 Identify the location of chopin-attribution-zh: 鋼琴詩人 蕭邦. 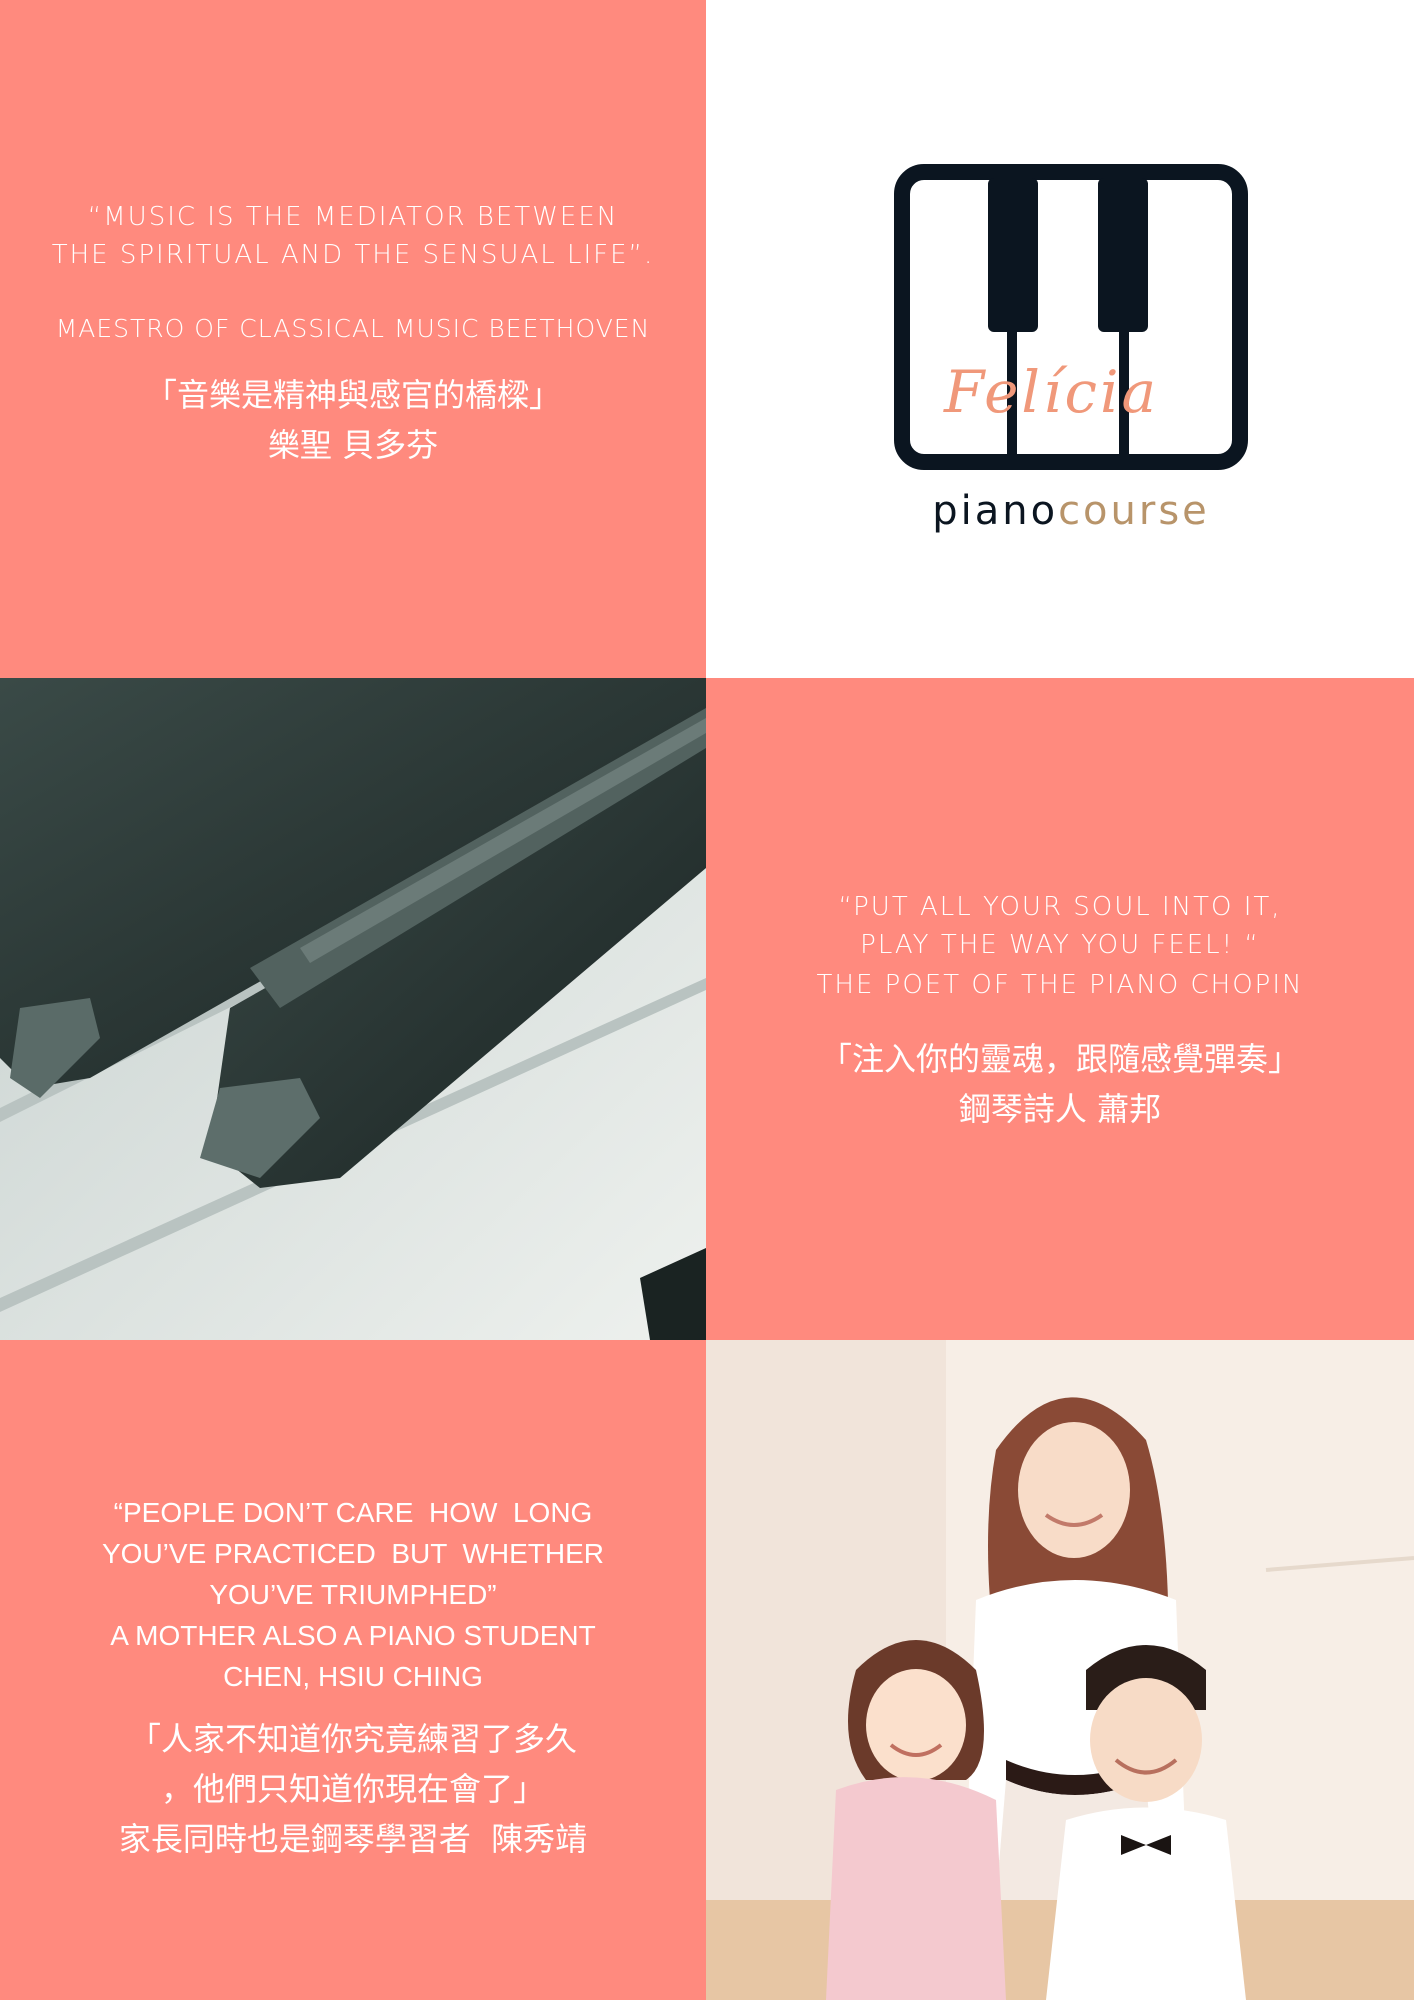
(1060, 1109).